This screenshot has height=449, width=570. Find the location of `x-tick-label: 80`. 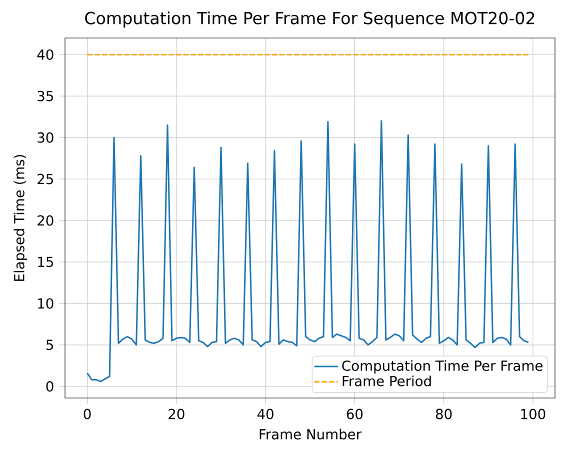

x-tick-label: 80 is located at coordinates (444, 414).